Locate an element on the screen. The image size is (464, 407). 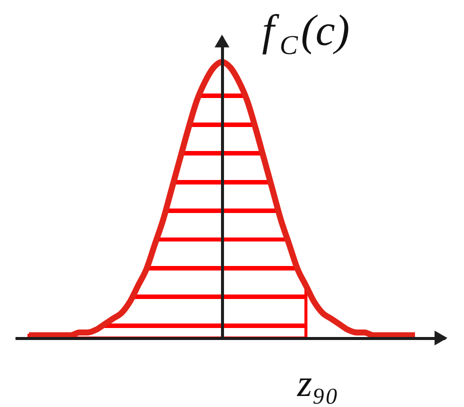
text: z₉₀ is located at coordinates (317, 384).